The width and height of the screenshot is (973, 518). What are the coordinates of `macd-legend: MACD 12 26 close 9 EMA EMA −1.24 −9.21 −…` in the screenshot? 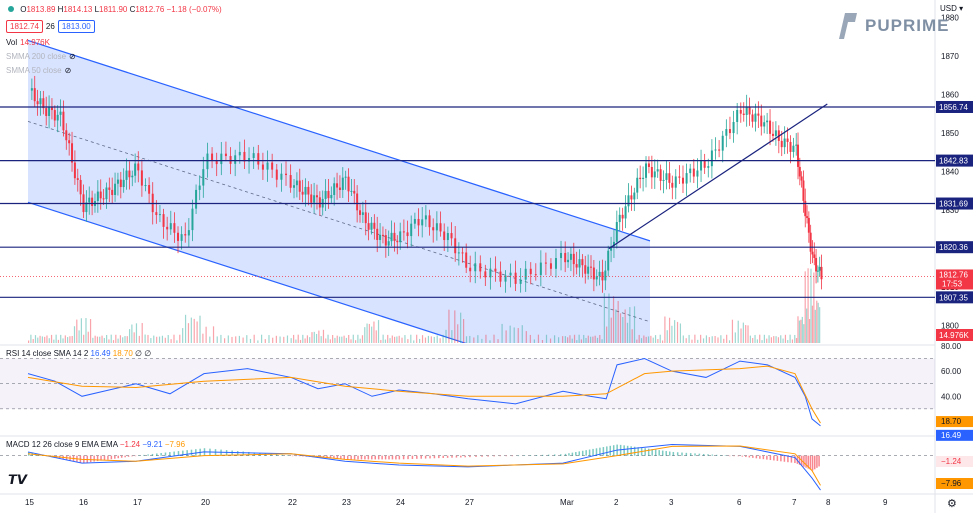 It's located at (95, 444).